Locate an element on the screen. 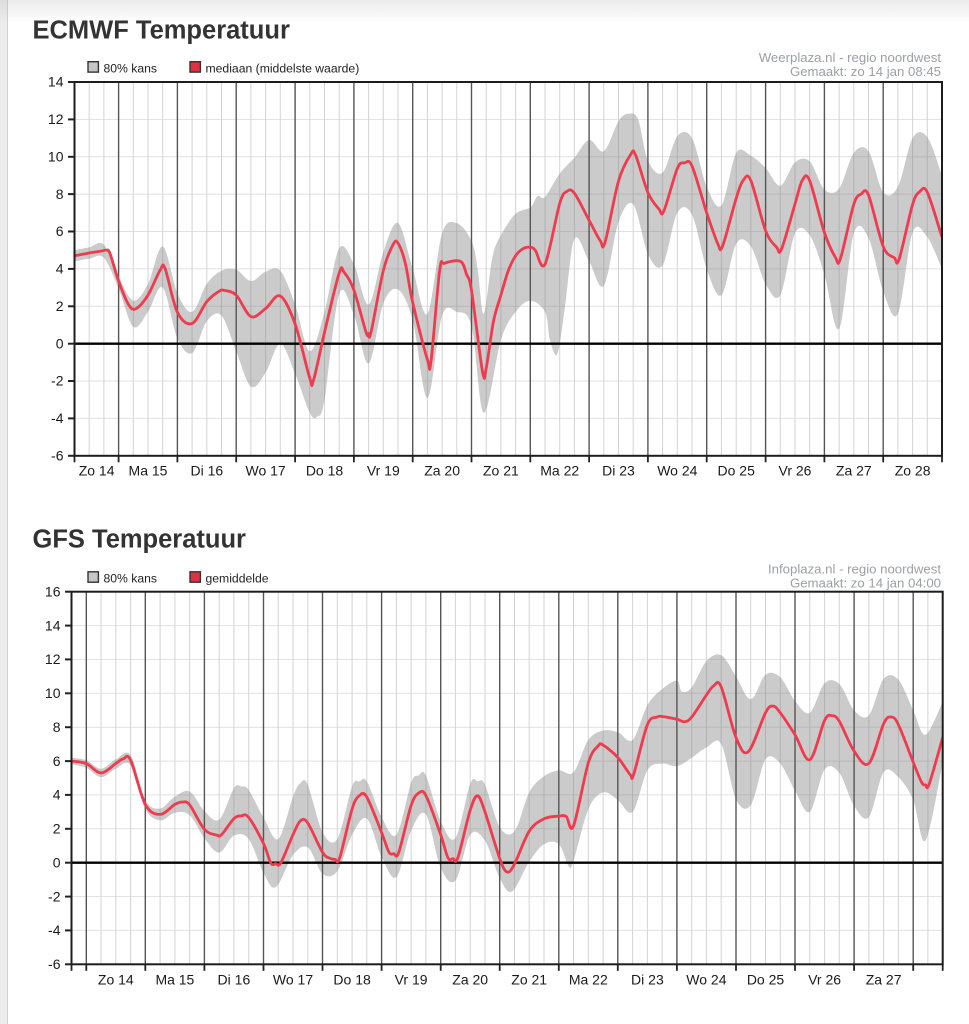 Image resolution: width=969 pixels, height=1024 pixels. svg-text: GFS Temperatuur is located at coordinates (140, 539).